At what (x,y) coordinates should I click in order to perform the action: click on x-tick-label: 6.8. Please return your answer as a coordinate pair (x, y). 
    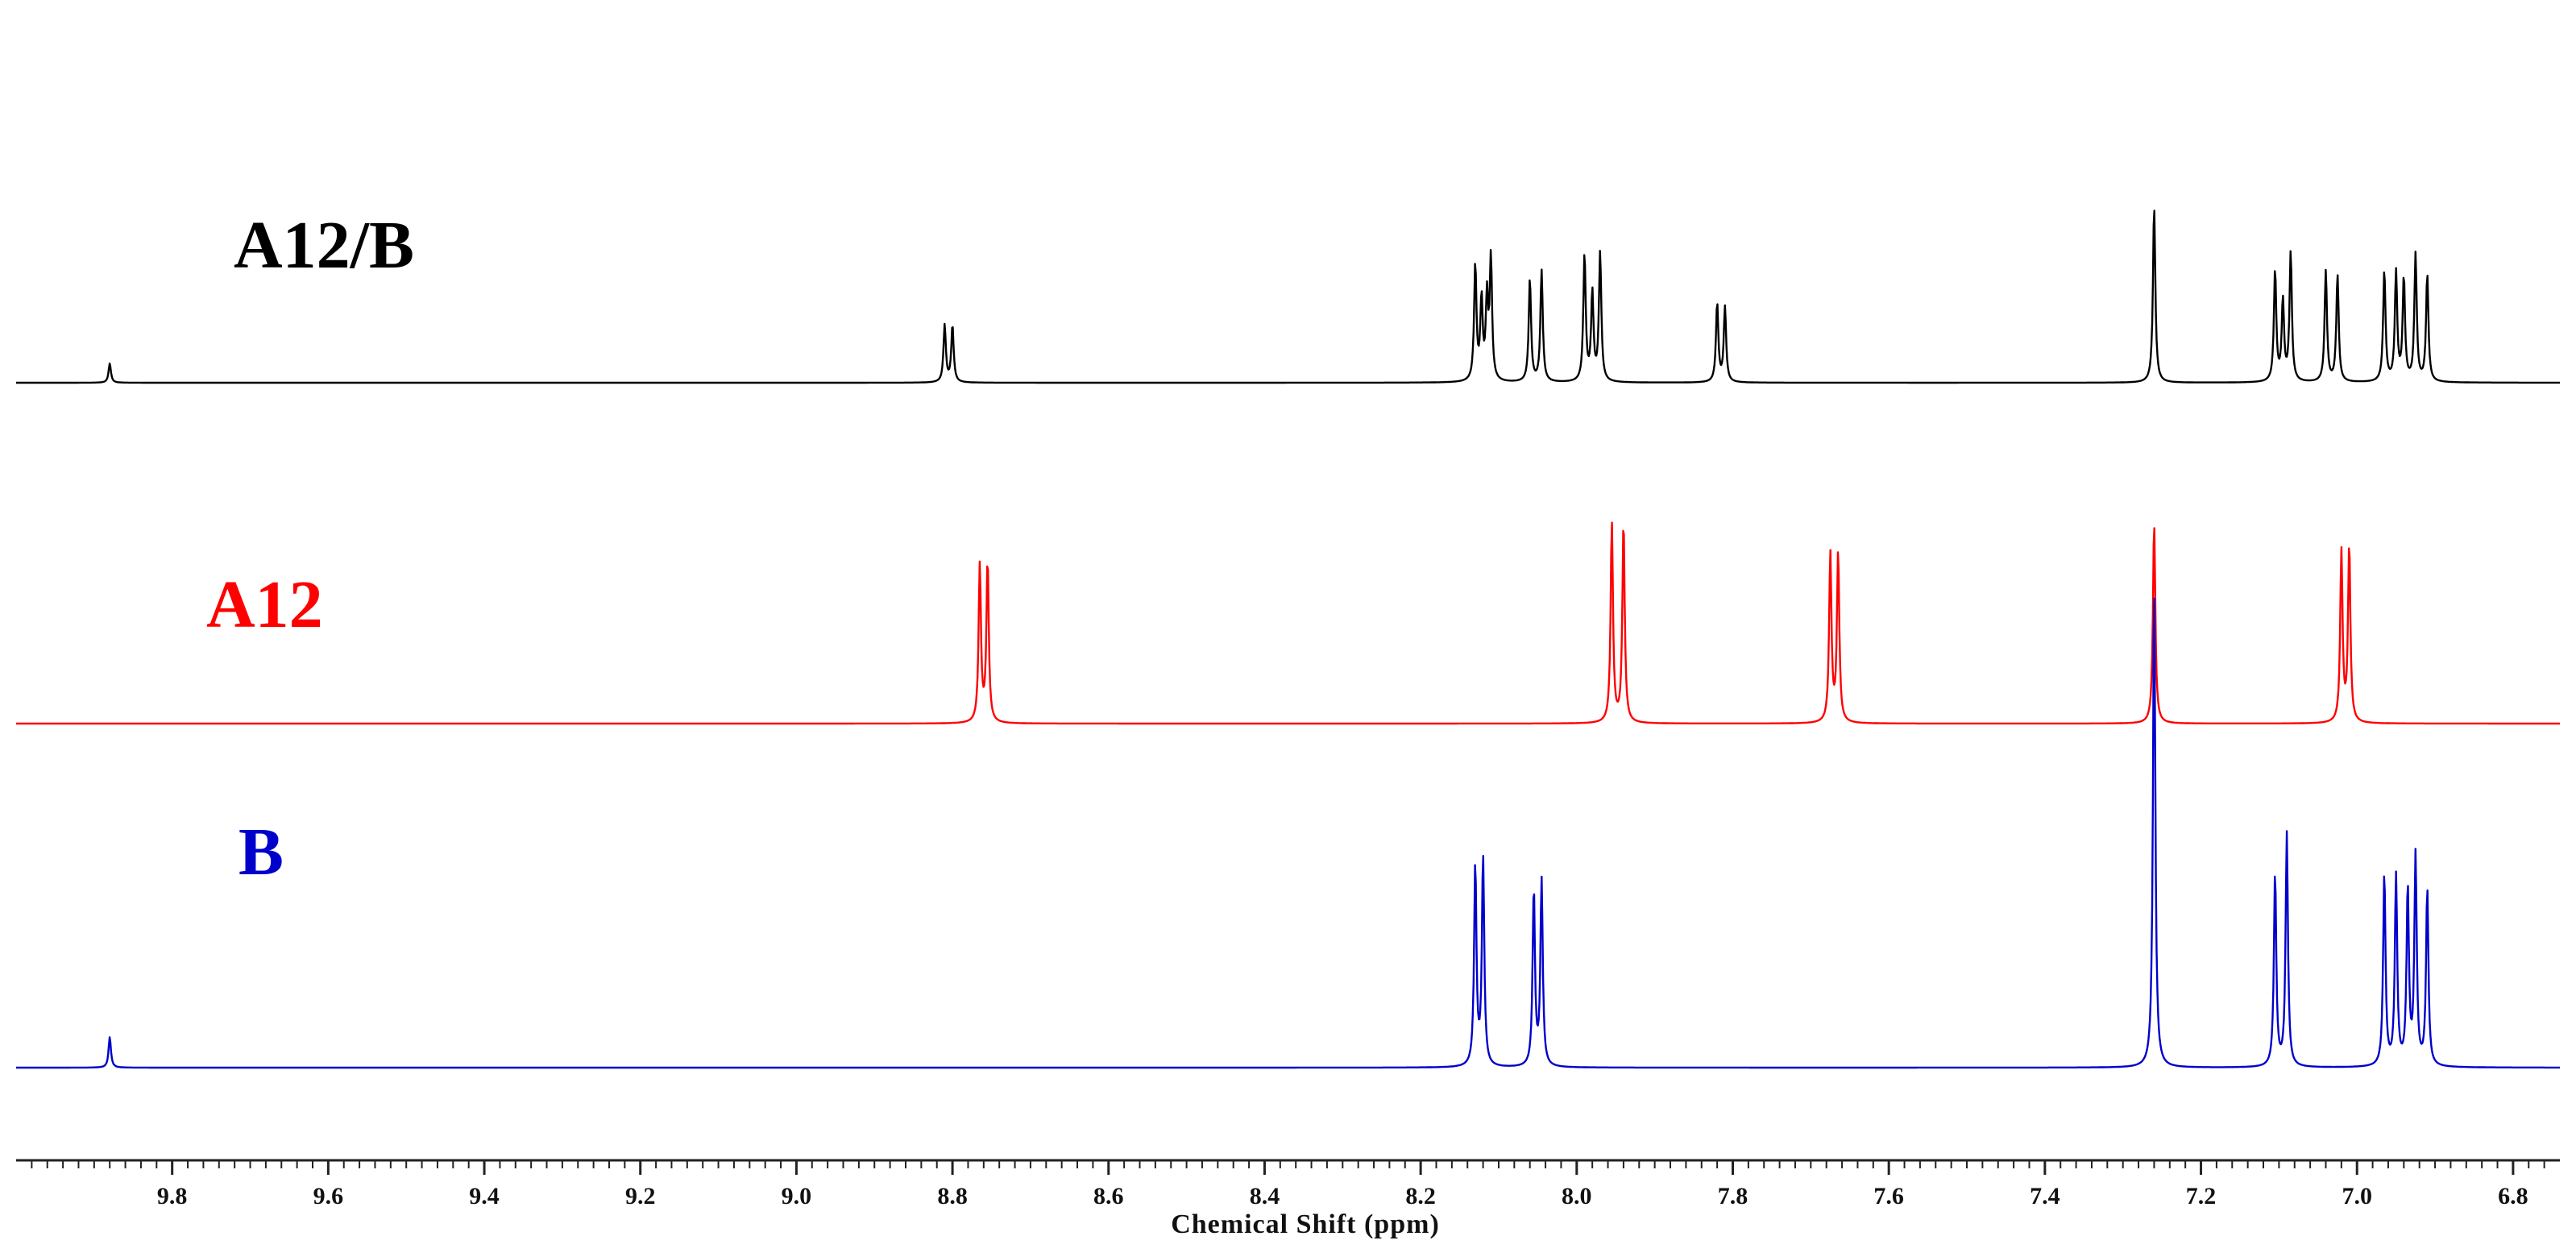
    Looking at the image, I should click on (2513, 1196).